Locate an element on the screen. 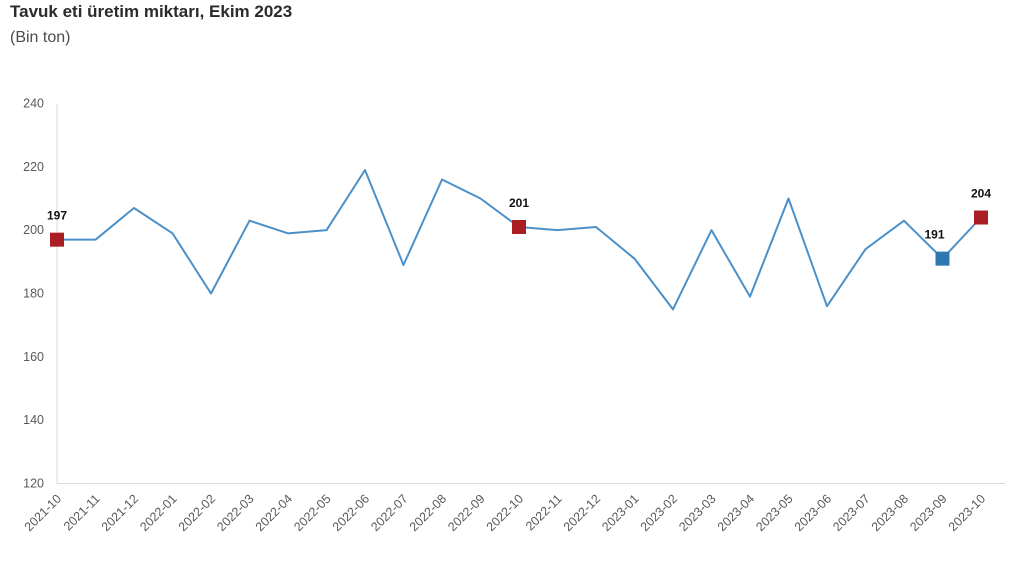  x-tick-label: 2022-02 is located at coordinates (197, 513).